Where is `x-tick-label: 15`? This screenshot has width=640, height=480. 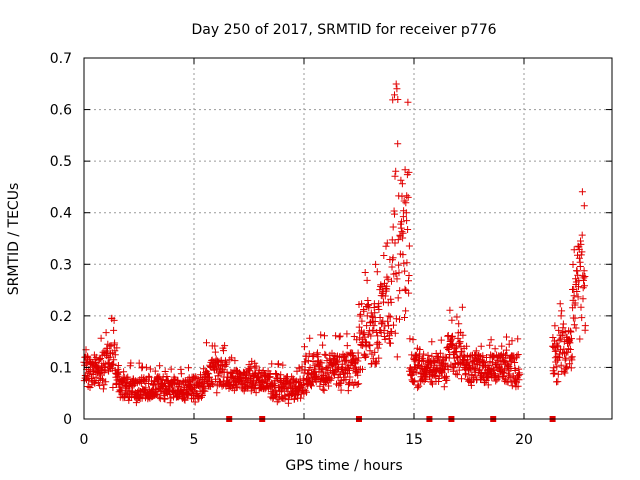 x-tick-label: 15 is located at coordinates (414, 440).